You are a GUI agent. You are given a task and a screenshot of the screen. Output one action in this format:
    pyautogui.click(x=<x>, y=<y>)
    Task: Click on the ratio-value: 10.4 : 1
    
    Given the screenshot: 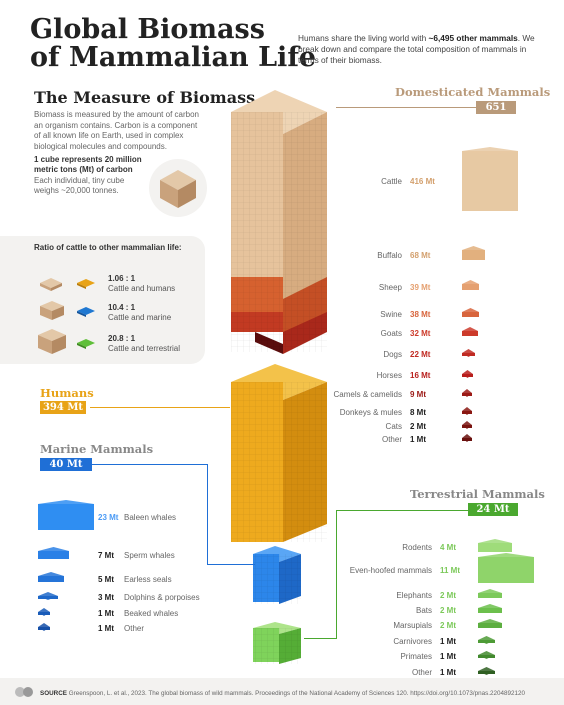 What is the action you would take?
    pyautogui.click(x=122, y=307)
    